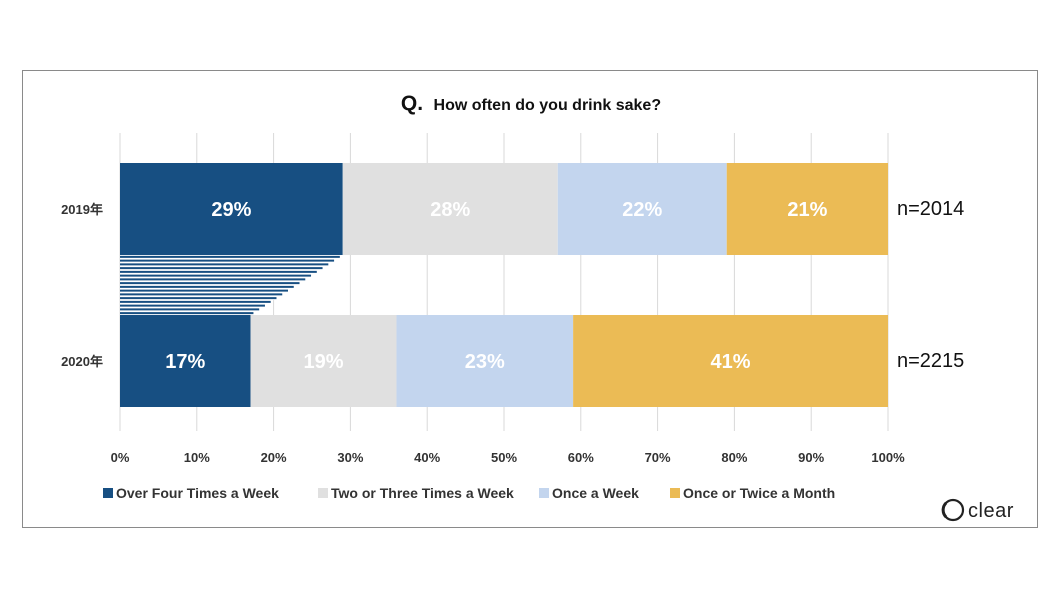 The height and width of the screenshot is (606, 1060). I want to click on bar-value-label: 17%, so click(185, 362).